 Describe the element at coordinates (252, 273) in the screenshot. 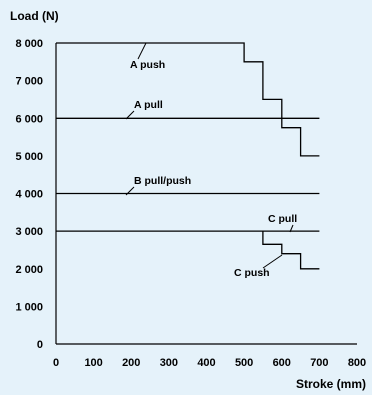

I see `series-label-c-push: C push` at that location.